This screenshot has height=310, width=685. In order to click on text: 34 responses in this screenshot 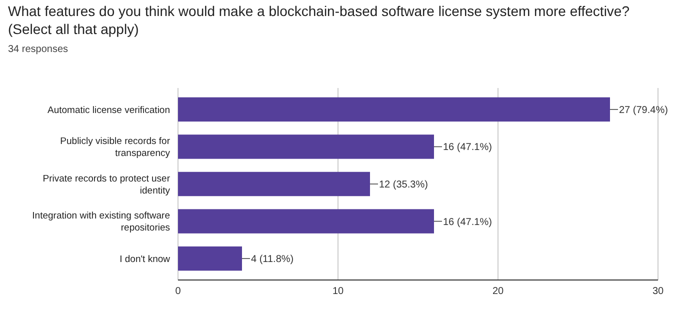, I will do `click(38, 49)`.